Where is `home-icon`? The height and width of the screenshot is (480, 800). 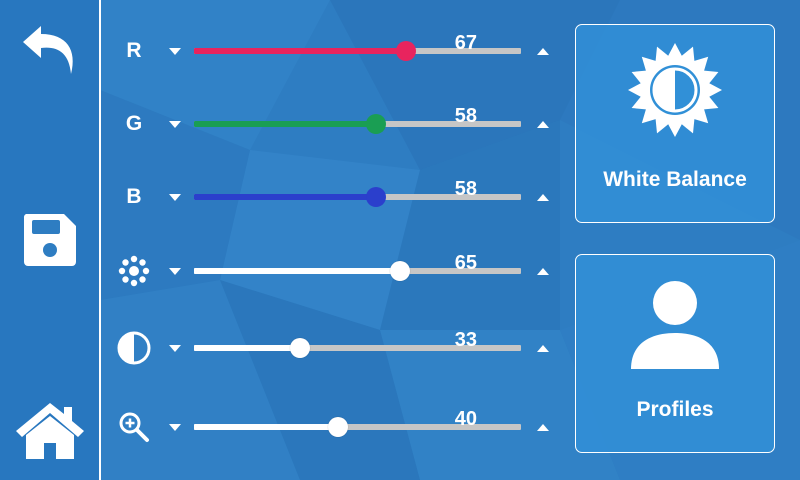 home-icon is located at coordinates (49, 431).